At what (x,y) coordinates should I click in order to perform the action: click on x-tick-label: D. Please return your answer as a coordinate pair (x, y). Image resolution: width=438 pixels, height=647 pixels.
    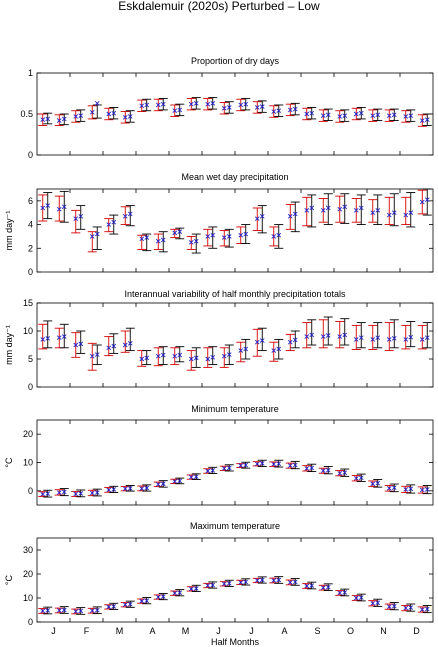
    Looking at the image, I should click on (416, 631).